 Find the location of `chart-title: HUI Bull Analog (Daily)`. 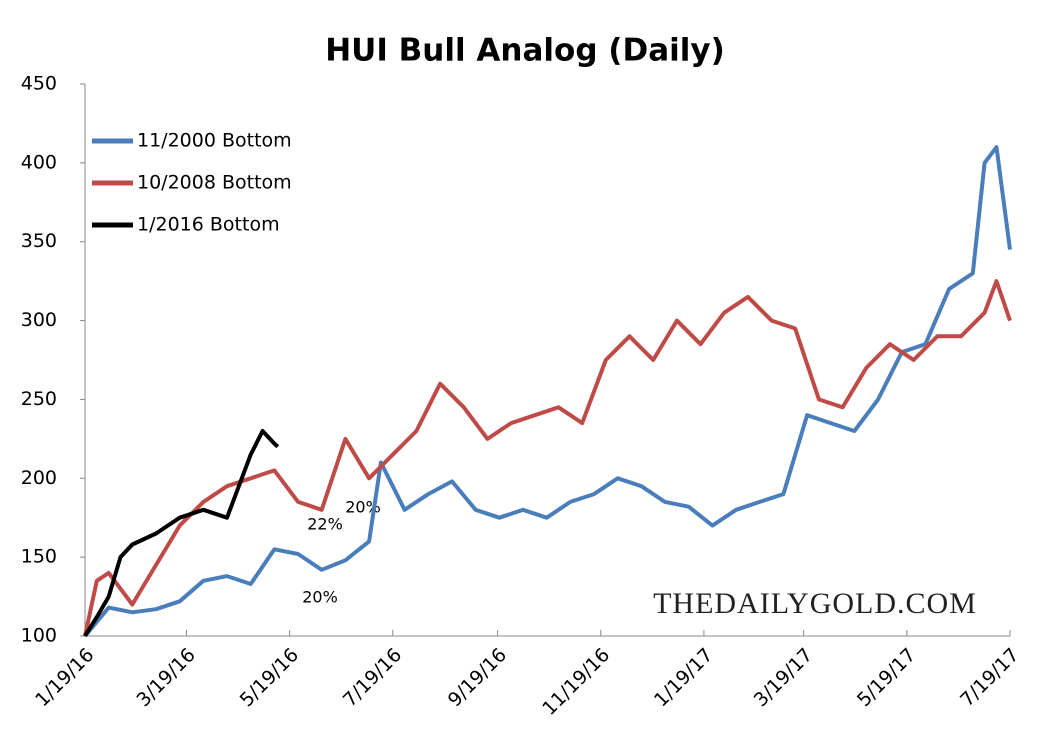

chart-title: HUI Bull Analog (Daily) is located at coordinates (525, 51).